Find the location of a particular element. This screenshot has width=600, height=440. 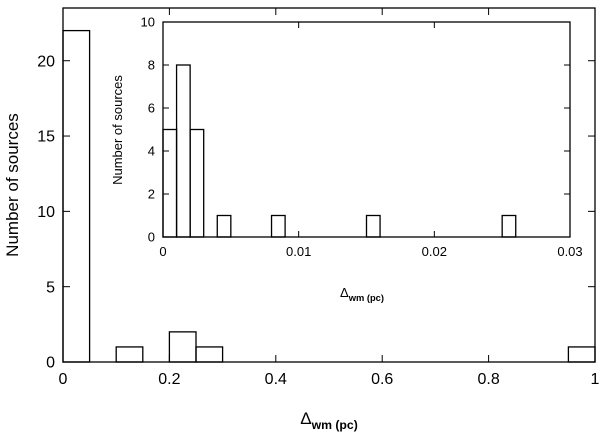

main-y-tick-label: 15 is located at coordinates (46, 137).